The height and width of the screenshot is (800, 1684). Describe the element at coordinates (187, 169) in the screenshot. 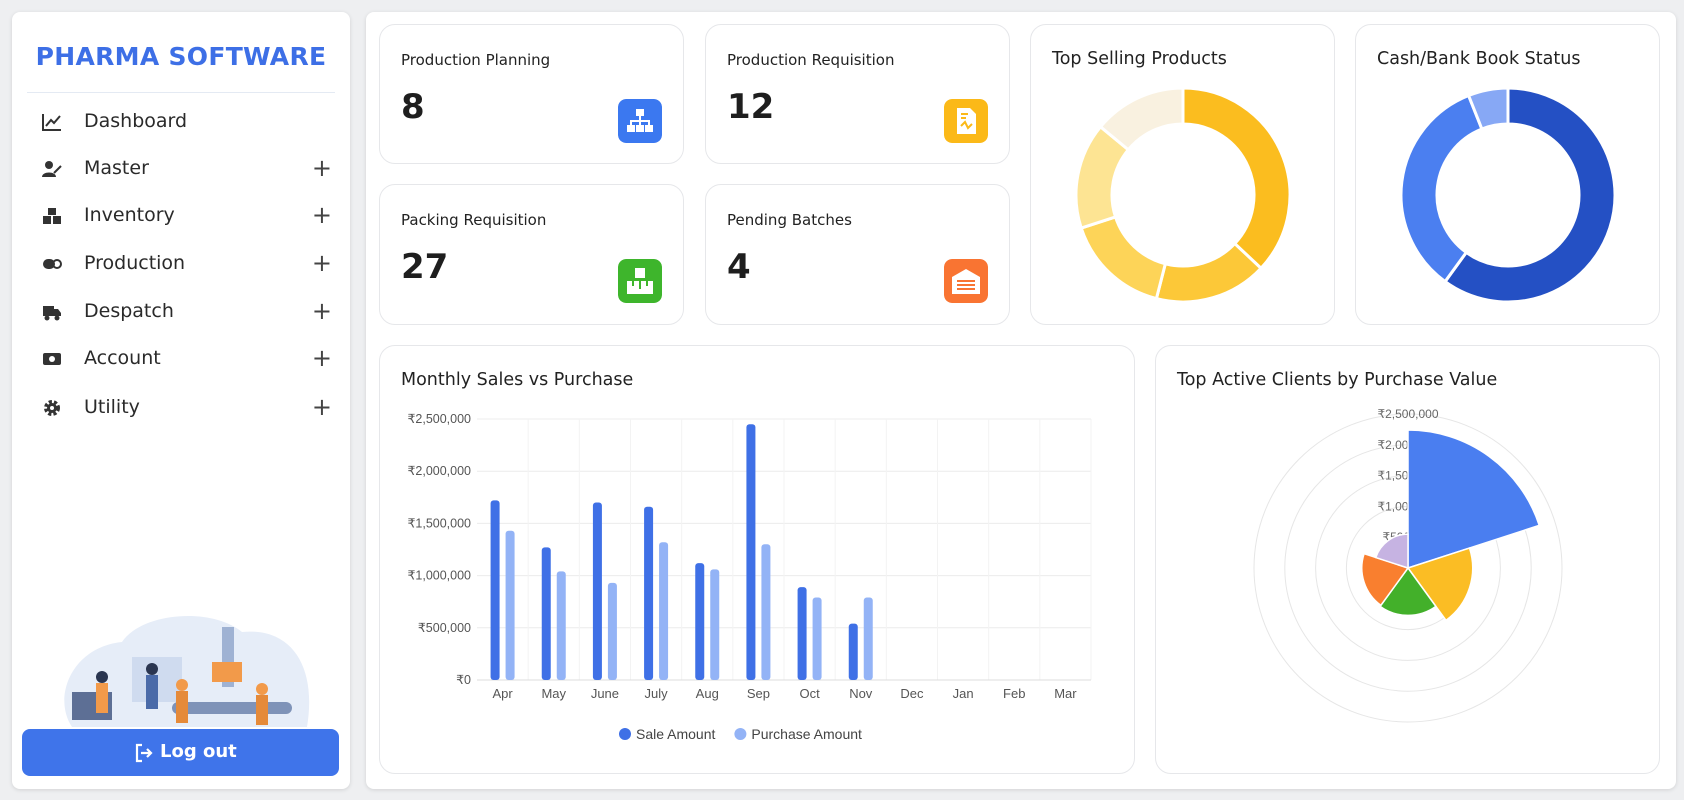

I see `menu-item: Master +` at that location.